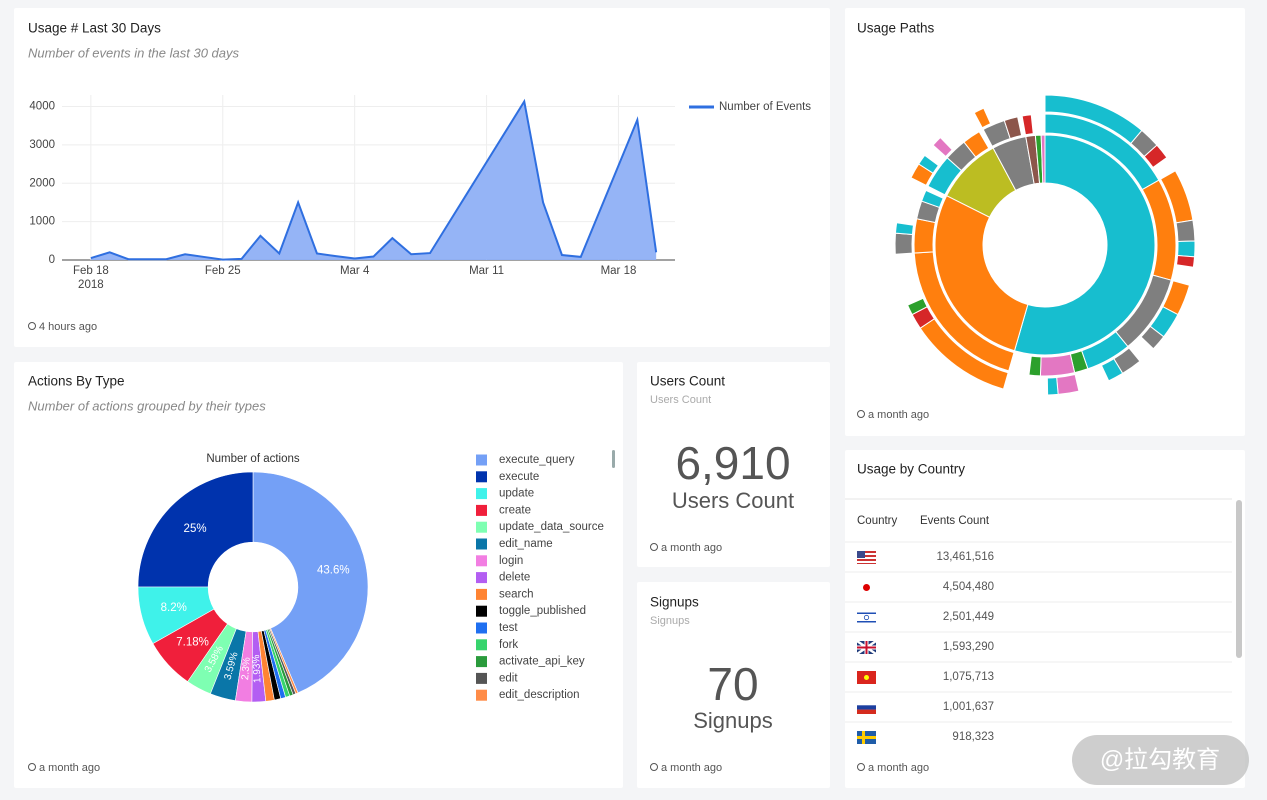 The width and height of the screenshot is (1267, 800). Describe the element at coordinates (965, 557) in the screenshot. I see `cell: 13,461,516` at that location.